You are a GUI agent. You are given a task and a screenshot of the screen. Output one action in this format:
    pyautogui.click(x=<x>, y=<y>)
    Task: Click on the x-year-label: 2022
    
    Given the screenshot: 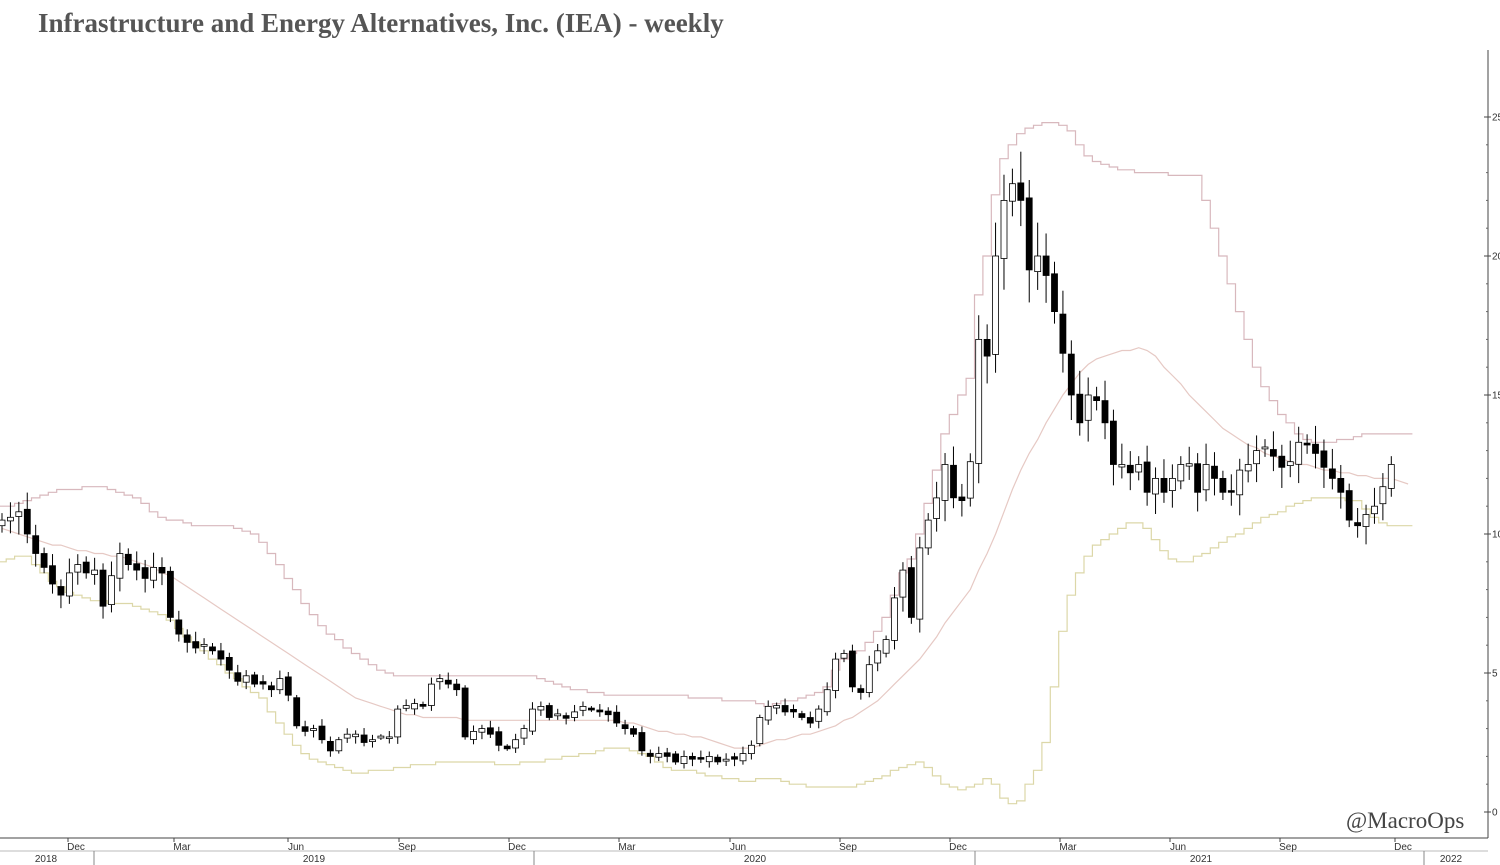 What is the action you would take?
    pyautogui.click(x=1451, y=859)
    